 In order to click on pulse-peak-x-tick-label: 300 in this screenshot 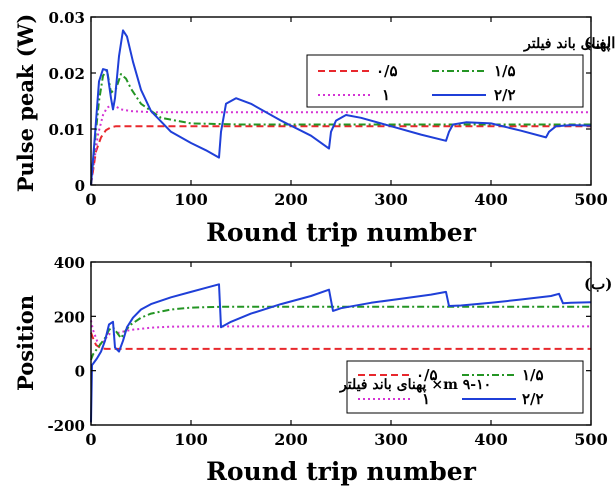, I will do `click(390, 199)`.